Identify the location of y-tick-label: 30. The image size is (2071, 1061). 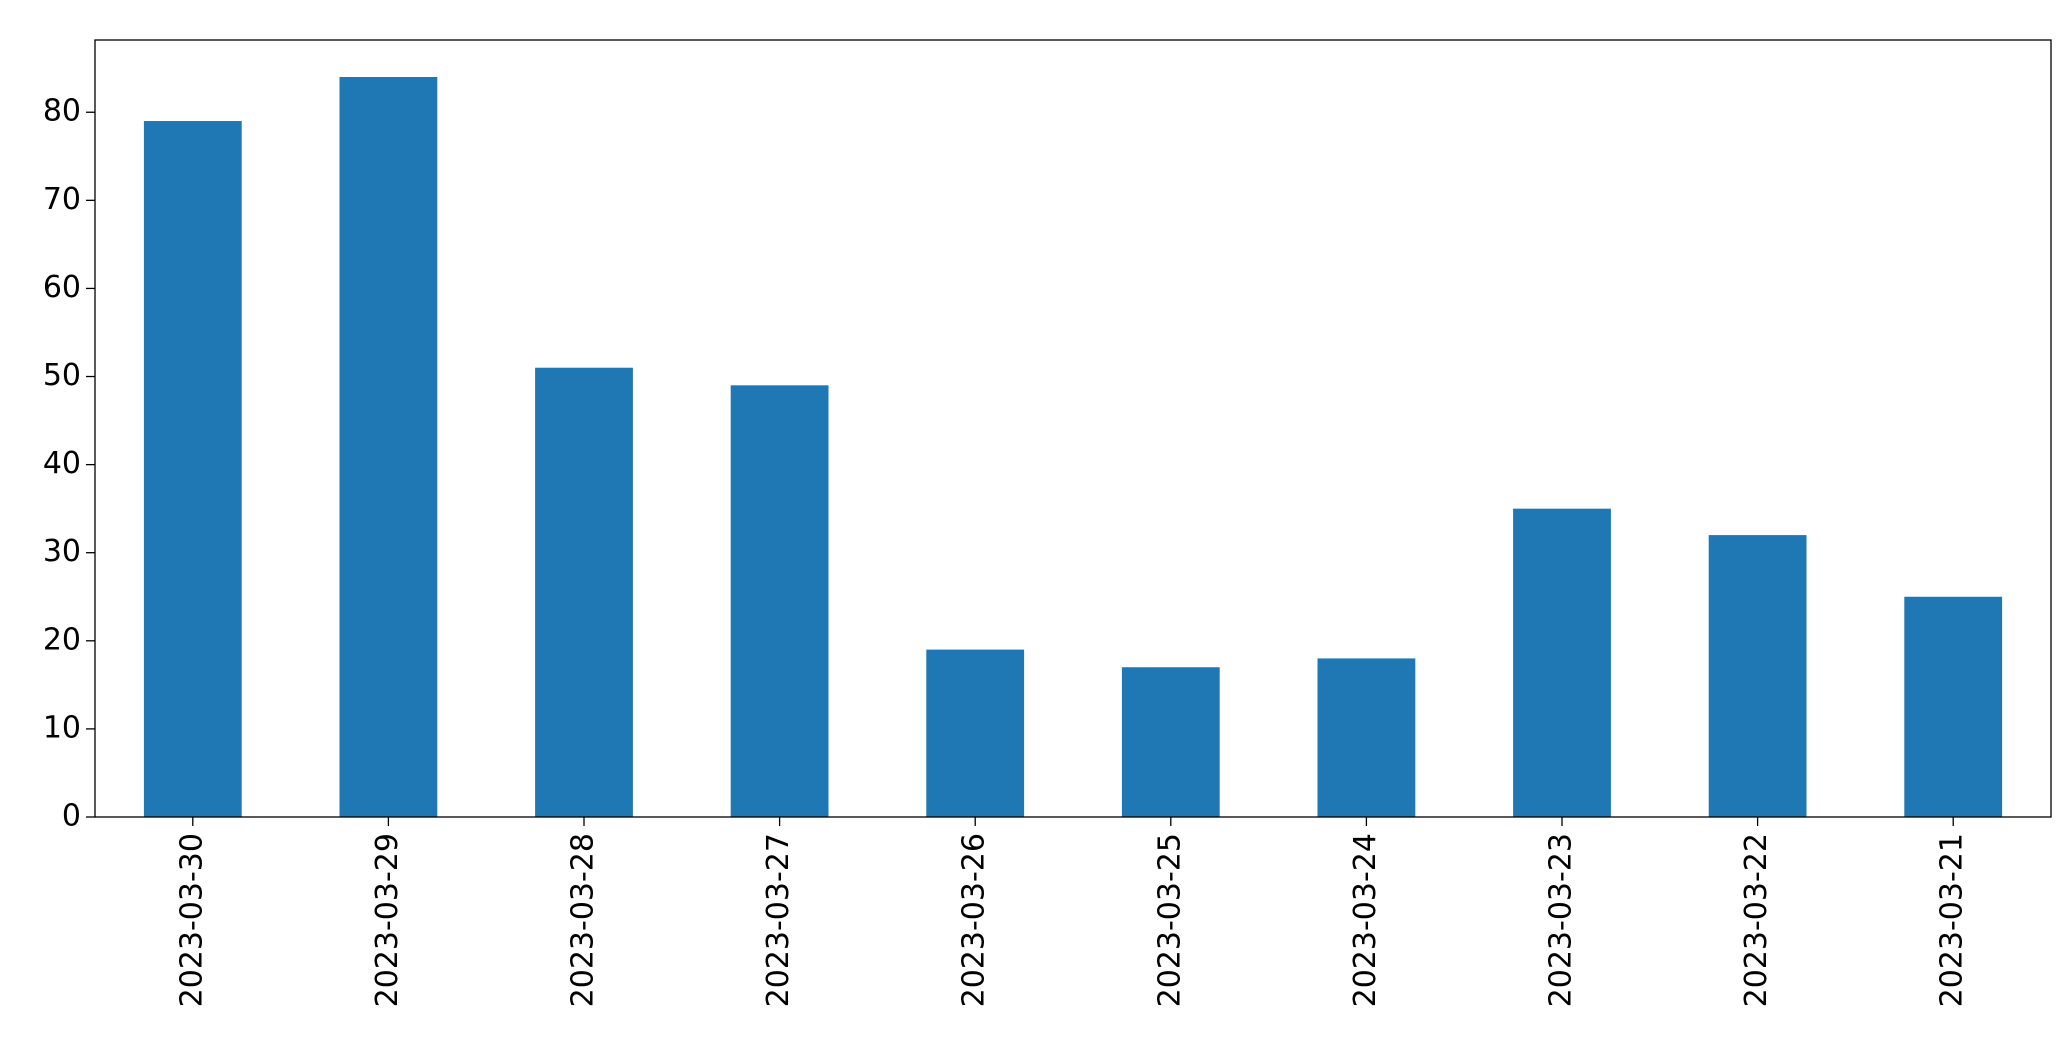
(62, 551).